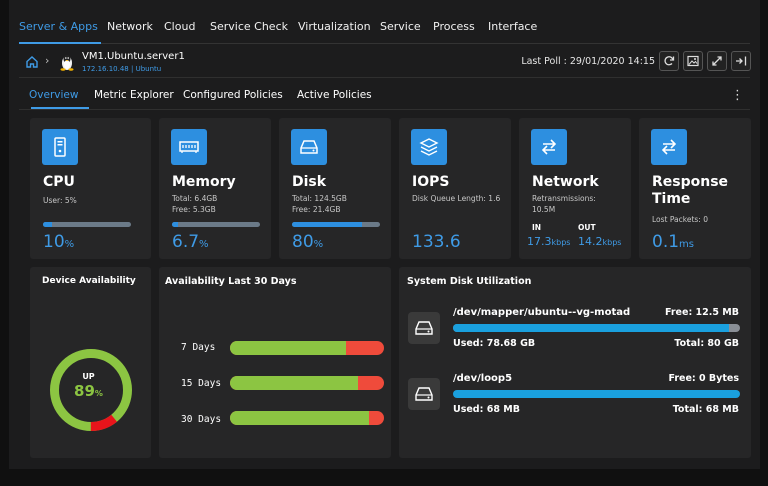 The image size is (768, 486). I want to click on disk-value: 80%, so click(308, 242).